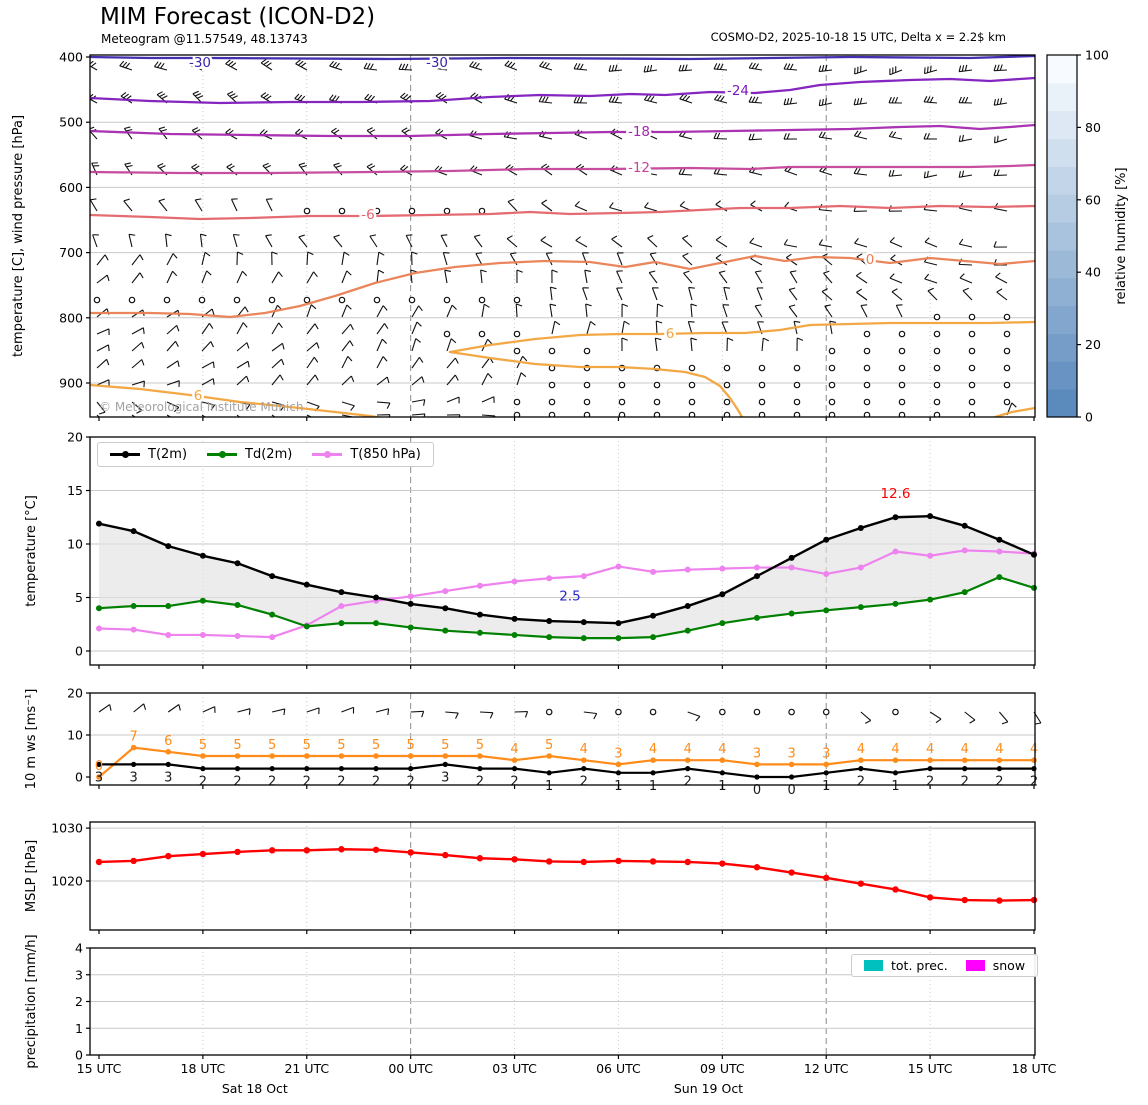  I want to click on humidity-colorbar: 0 20 40 60 80 100 relative humidity [%], so click(1087, 236).